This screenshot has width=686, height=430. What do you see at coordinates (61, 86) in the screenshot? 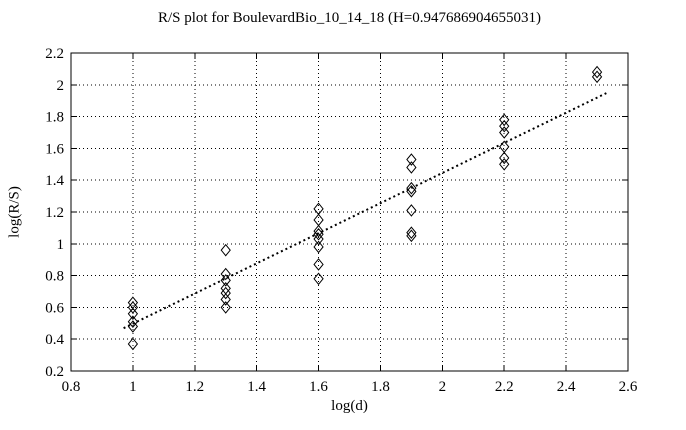
I see `y-tick-label: 2` at bounding box center [61, 86].